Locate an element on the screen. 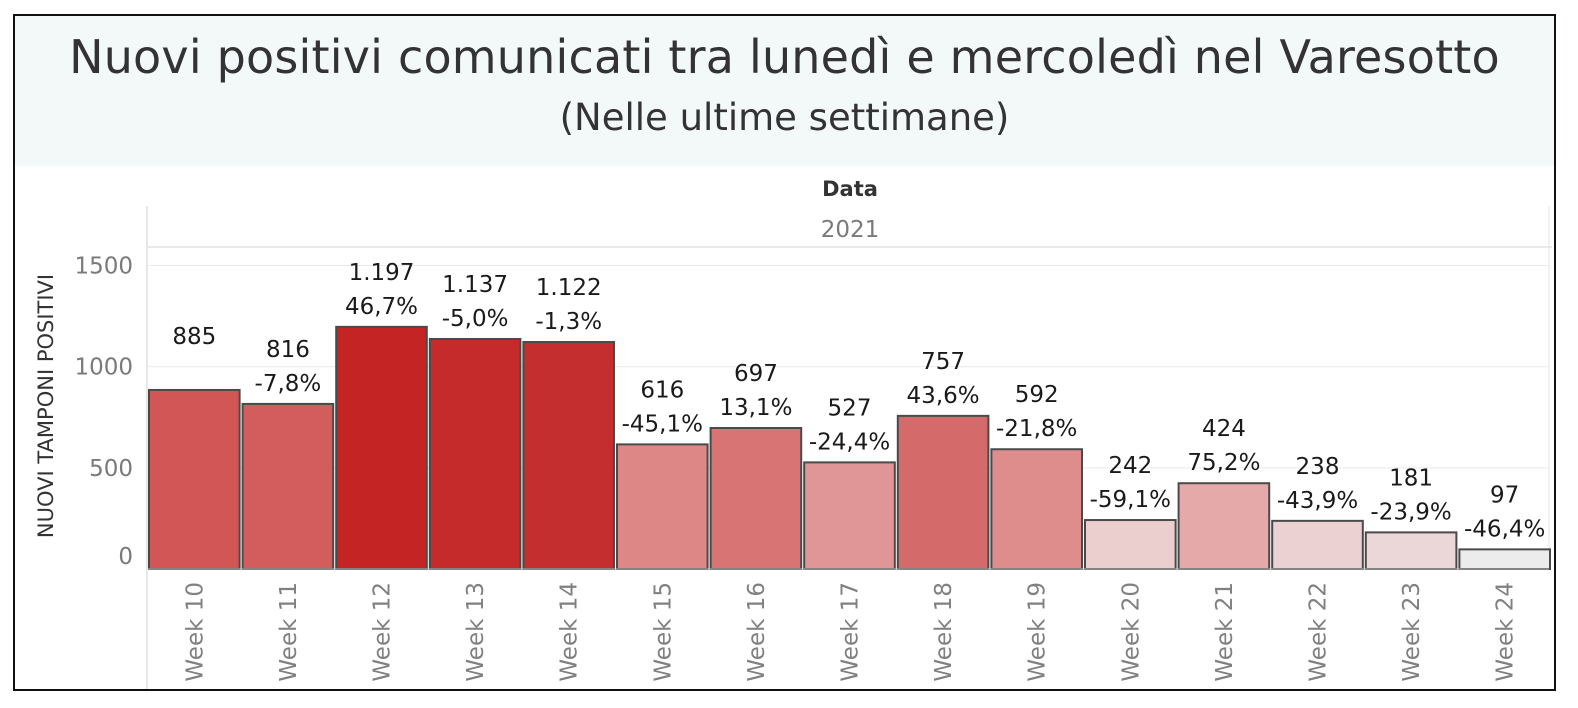 Image resolution: width=1578 pixels, height=708 pixels. y-tick-label: 1000 is located at coordinates (103, 368).